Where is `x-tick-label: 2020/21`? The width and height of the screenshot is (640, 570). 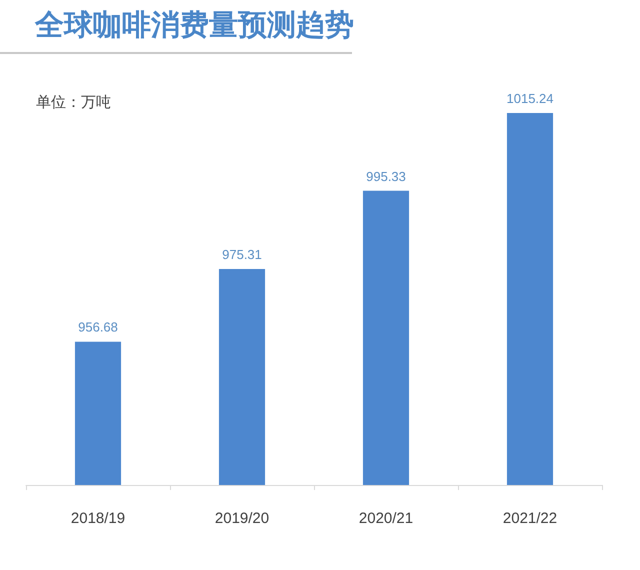 x-tick-label: 2020/21 is located at coordinates (386, 518).